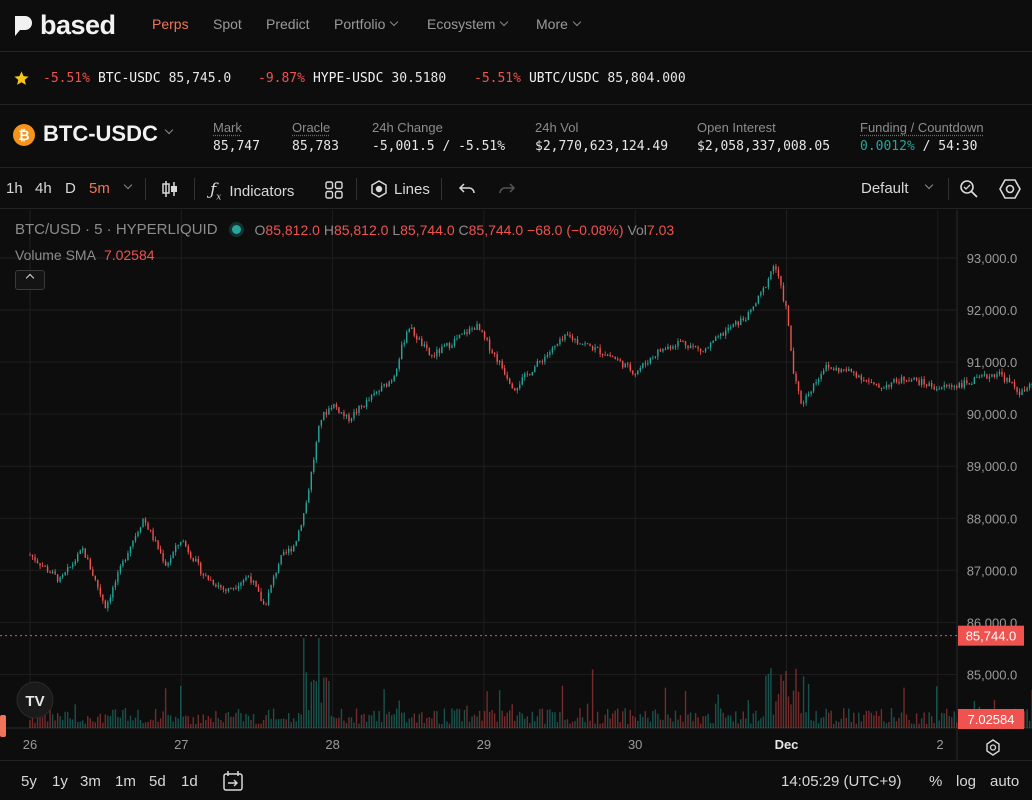 The width and height of the screenshot is (1032, 800). I want to click on interval-5m: 5m, so click(99, 188).